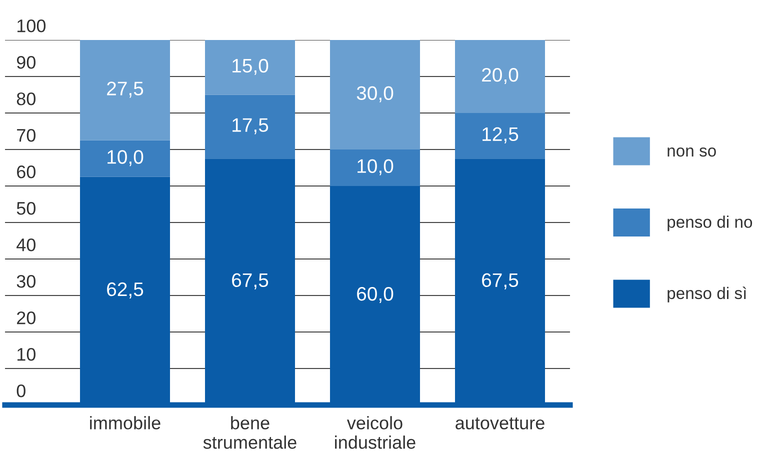  I want to click on y-tick-label: 90, so click(26, 62).